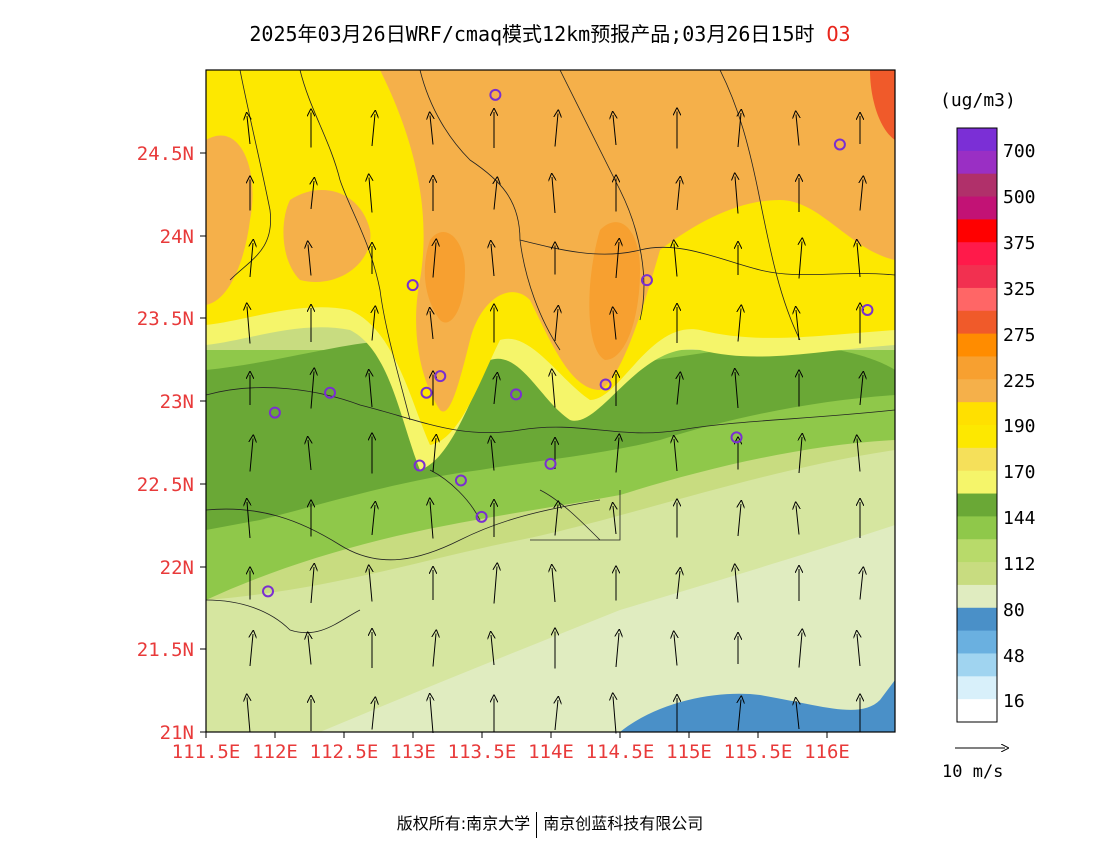 This screenshot has width=1100, height=850. Describe the element at coordinates (177, 568) in the screenshot. I see `lat-tick-label: 22N` at that location.